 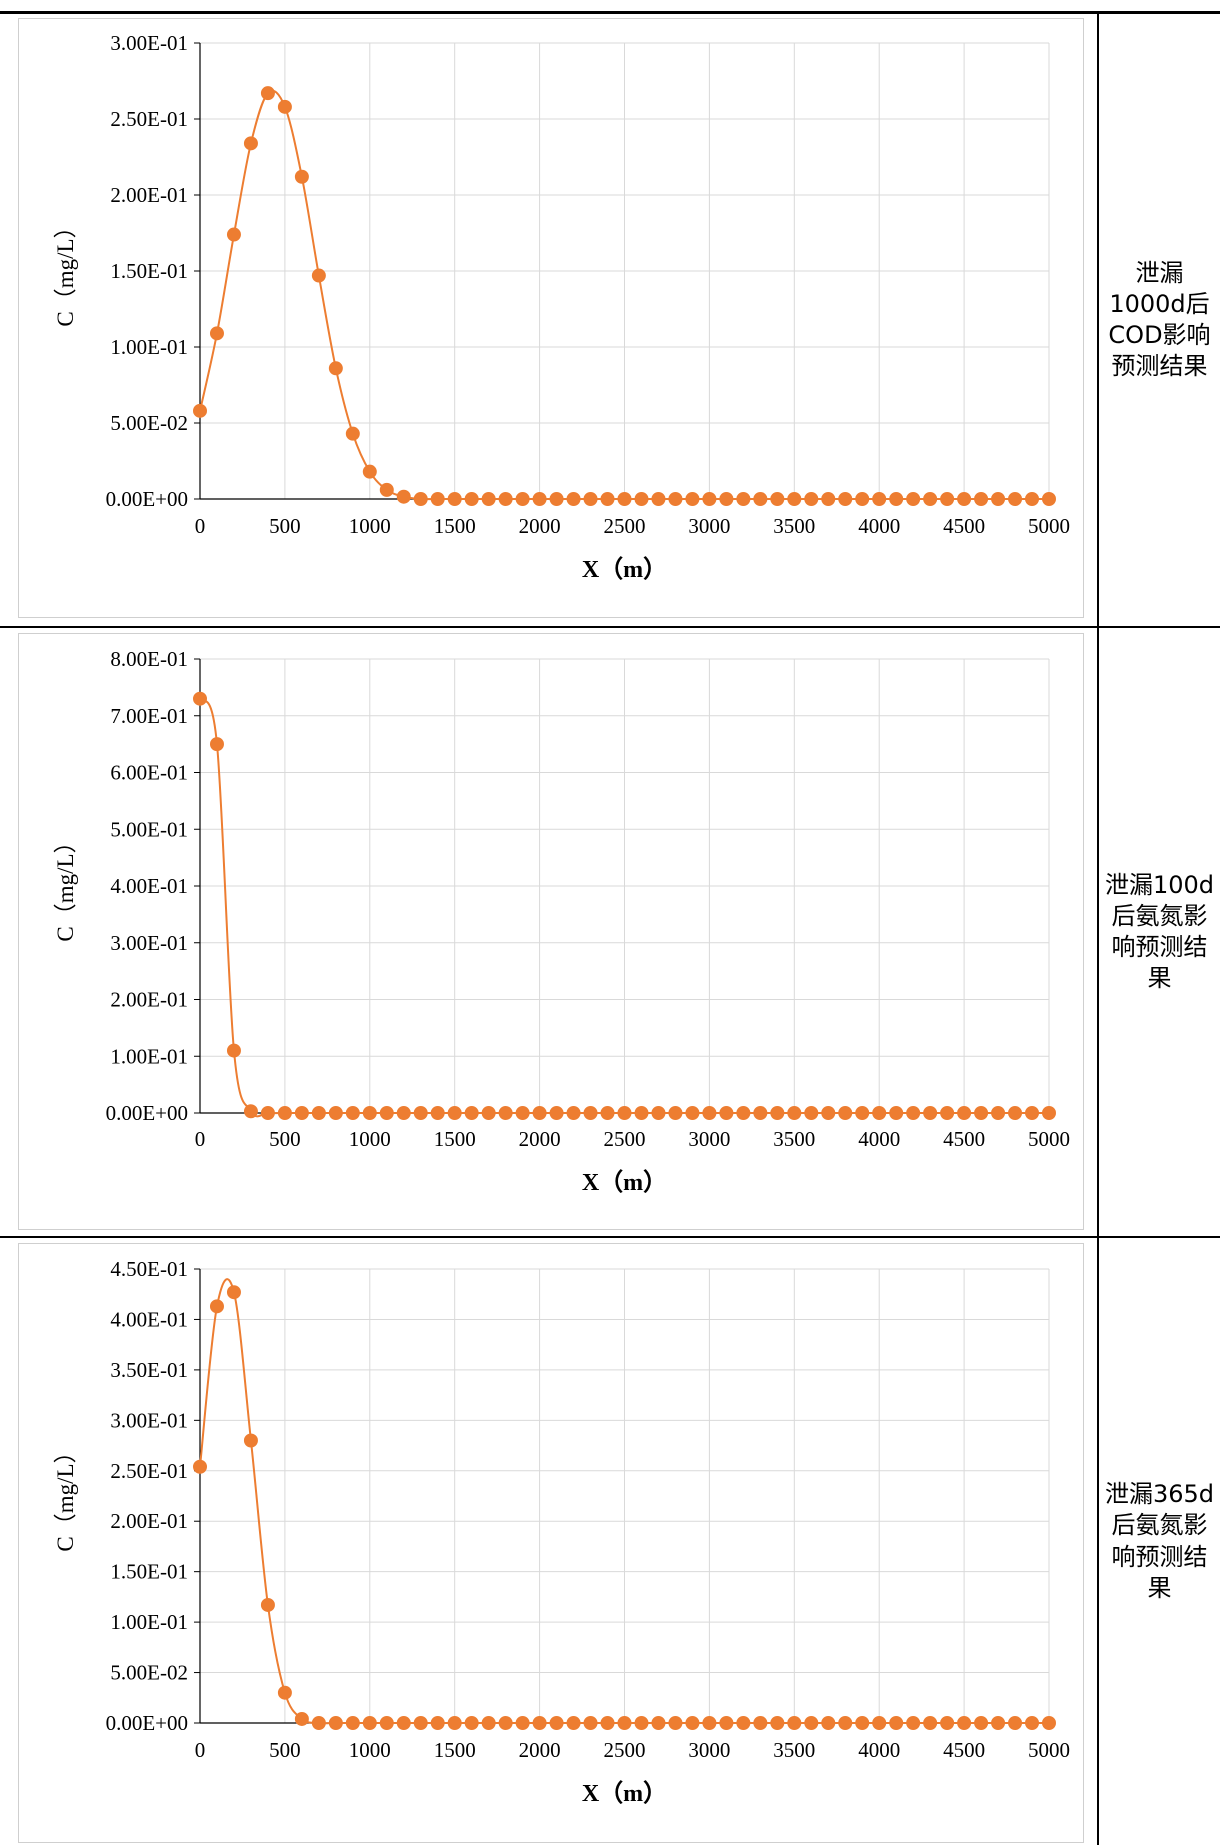 What do you see at coordinates (455, 1750) in the screenshot?
I see `x-tick-label: 1500` at bounding box center [455, 1750].